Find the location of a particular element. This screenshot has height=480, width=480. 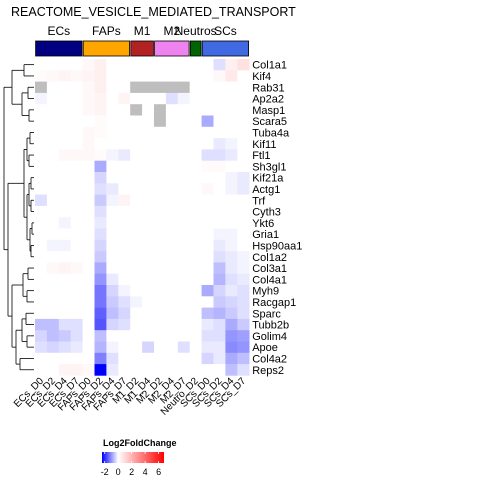

row-label: Col3a1 is located at coordinates (269, 269).